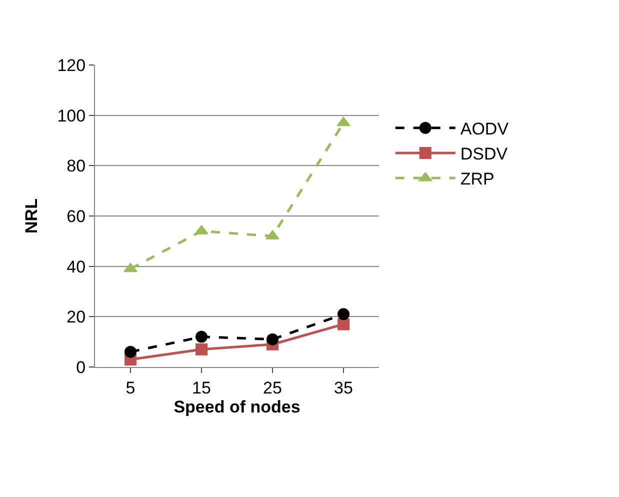  What do you see at coordinates (485, 128) in the screenshot?
I see `legend-label: AODV` at bounding box center [485, 128].